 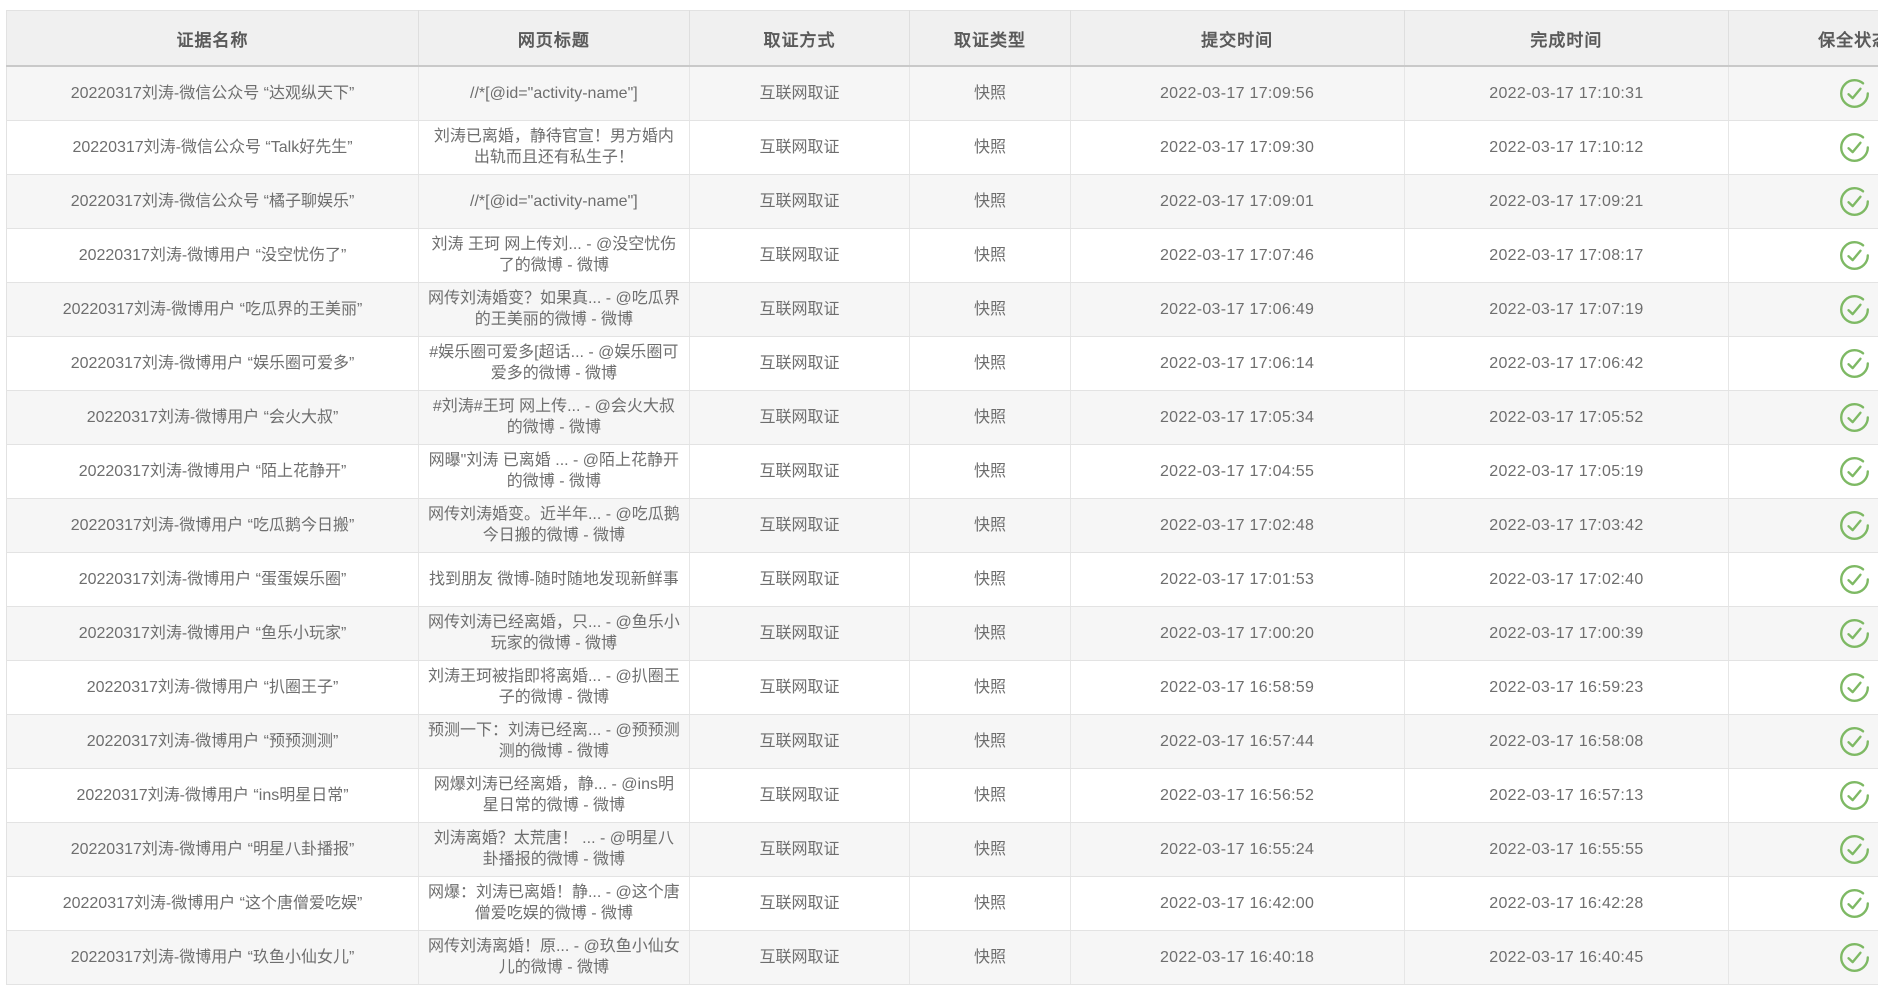 What do you see at coordinates (1237, 525) in the screenshot?
I see `submit-time-cell: 2022-03-17 17:02:48` at bounding box center [1237, 525].